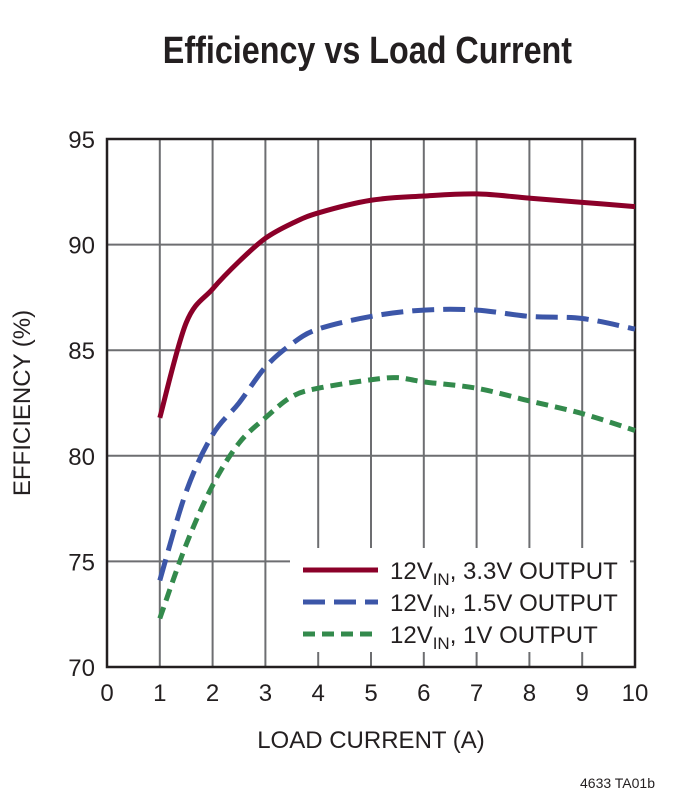 The height and width of the screenshot is (805, 695). I want to click on x-tick-label: 7, so click(476, 693).